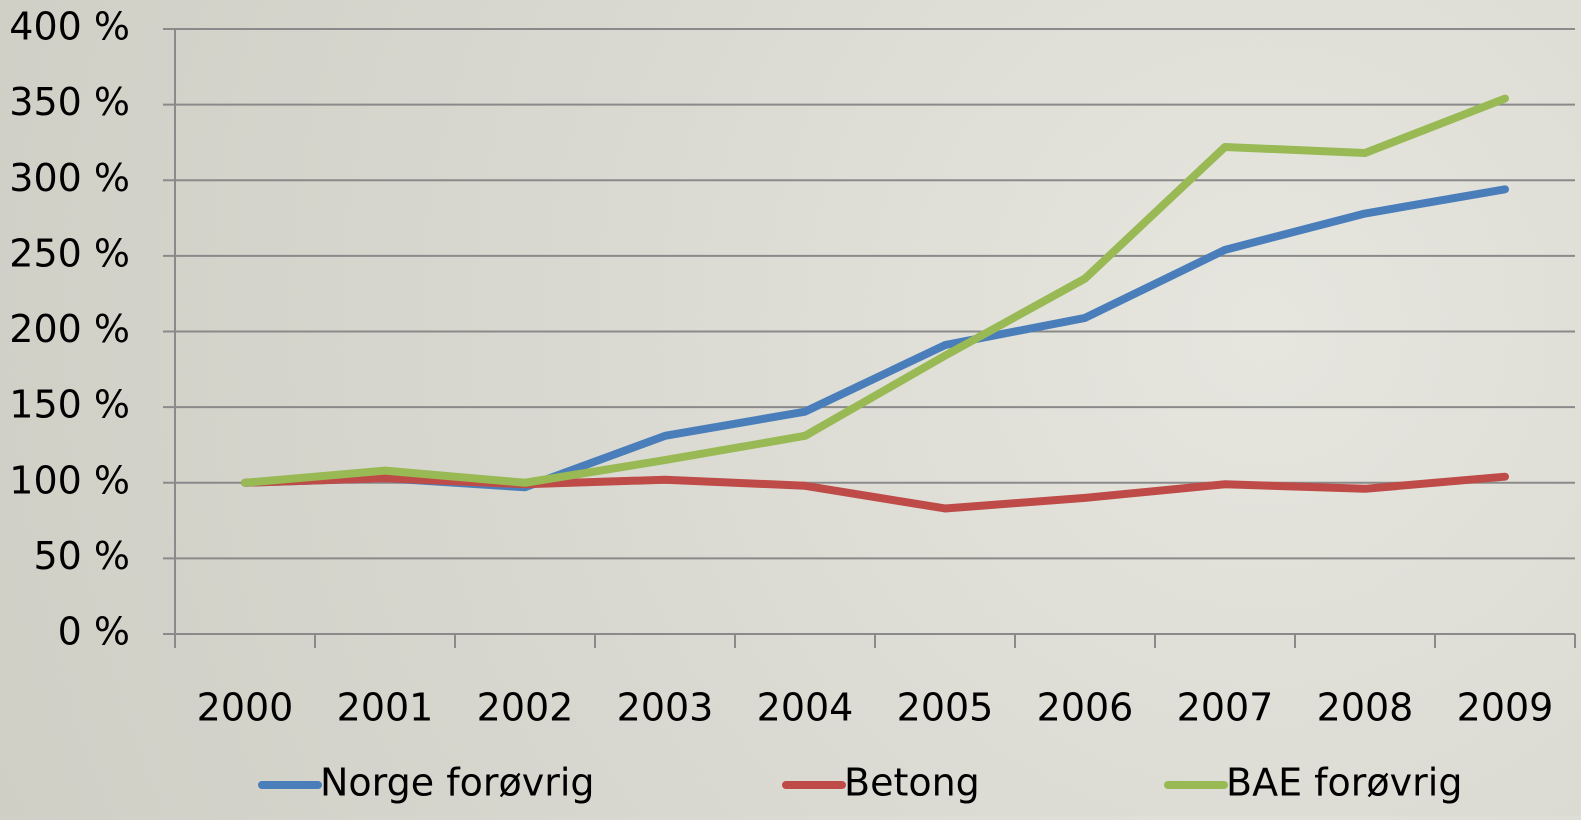 The height and width of the screenshot is (820, 1581). What do you see at coordinates (245, 708) in the screenshot?
I see `x-tick-label: 2000` at bounding box center [245, 708].